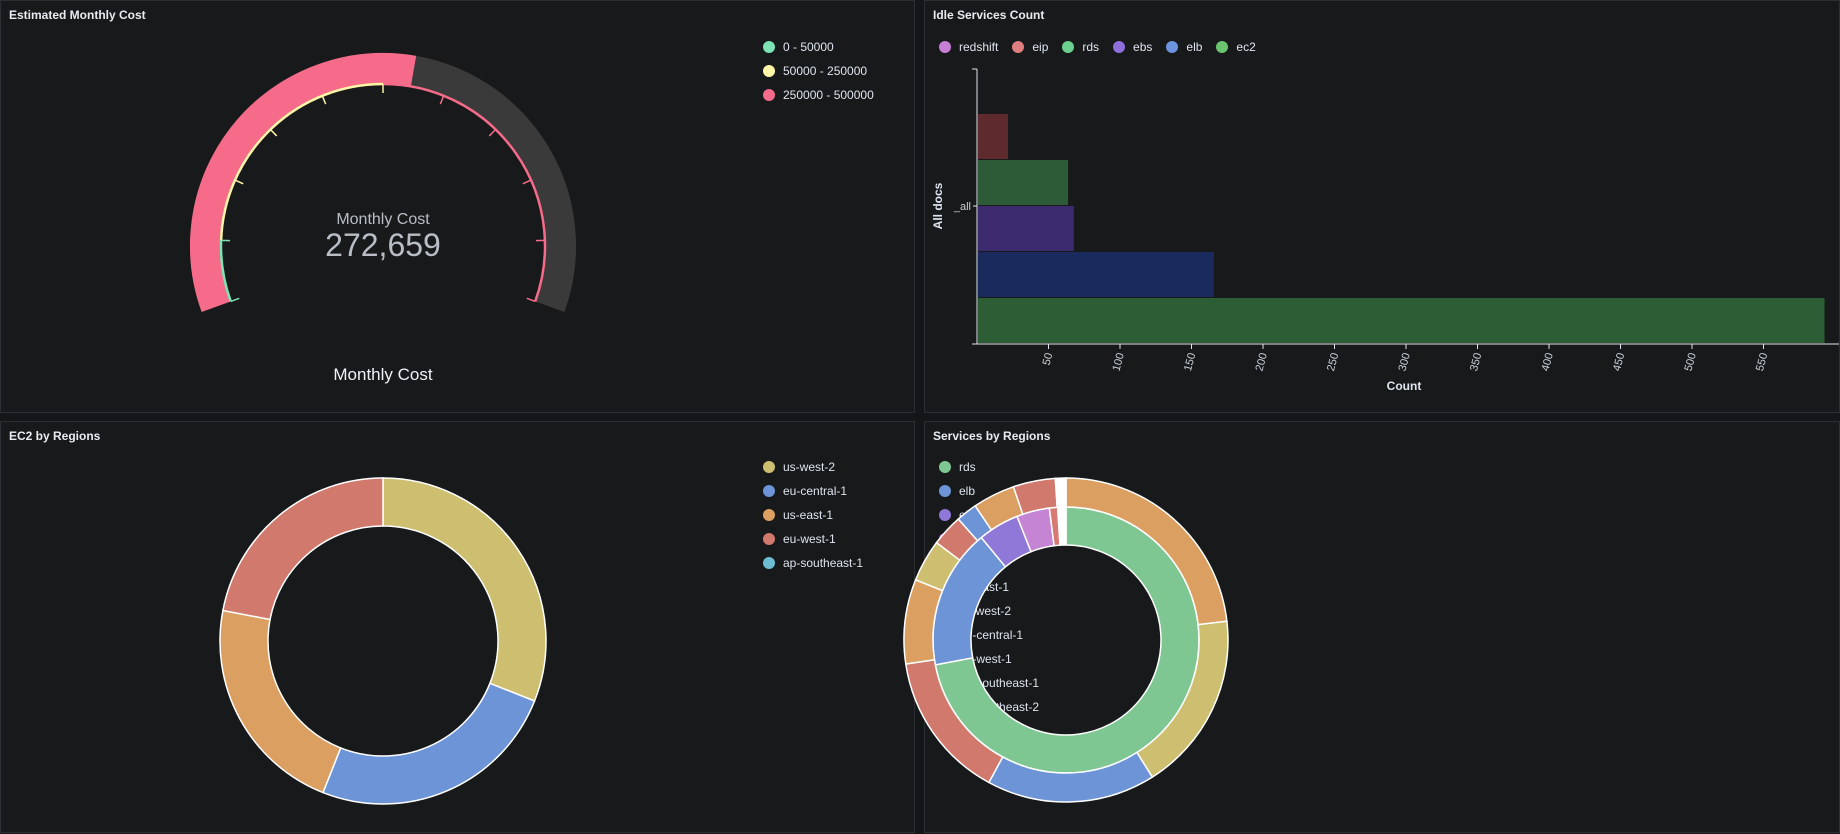  What do you see at coordinates (1619, 362) in the screenshot?
I see `x-tick-label: 450` at bounding box center [1619, 362].